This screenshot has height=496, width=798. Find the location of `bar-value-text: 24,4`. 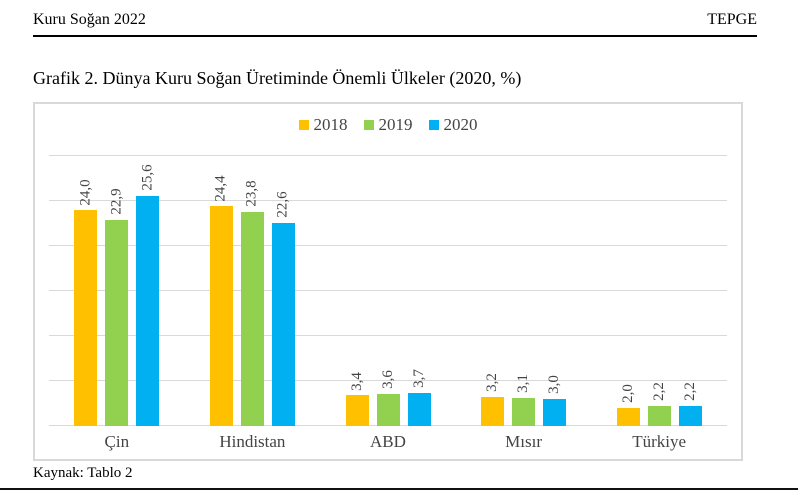

bar-value-text: 24,4 is located at coordinates (220, 188).